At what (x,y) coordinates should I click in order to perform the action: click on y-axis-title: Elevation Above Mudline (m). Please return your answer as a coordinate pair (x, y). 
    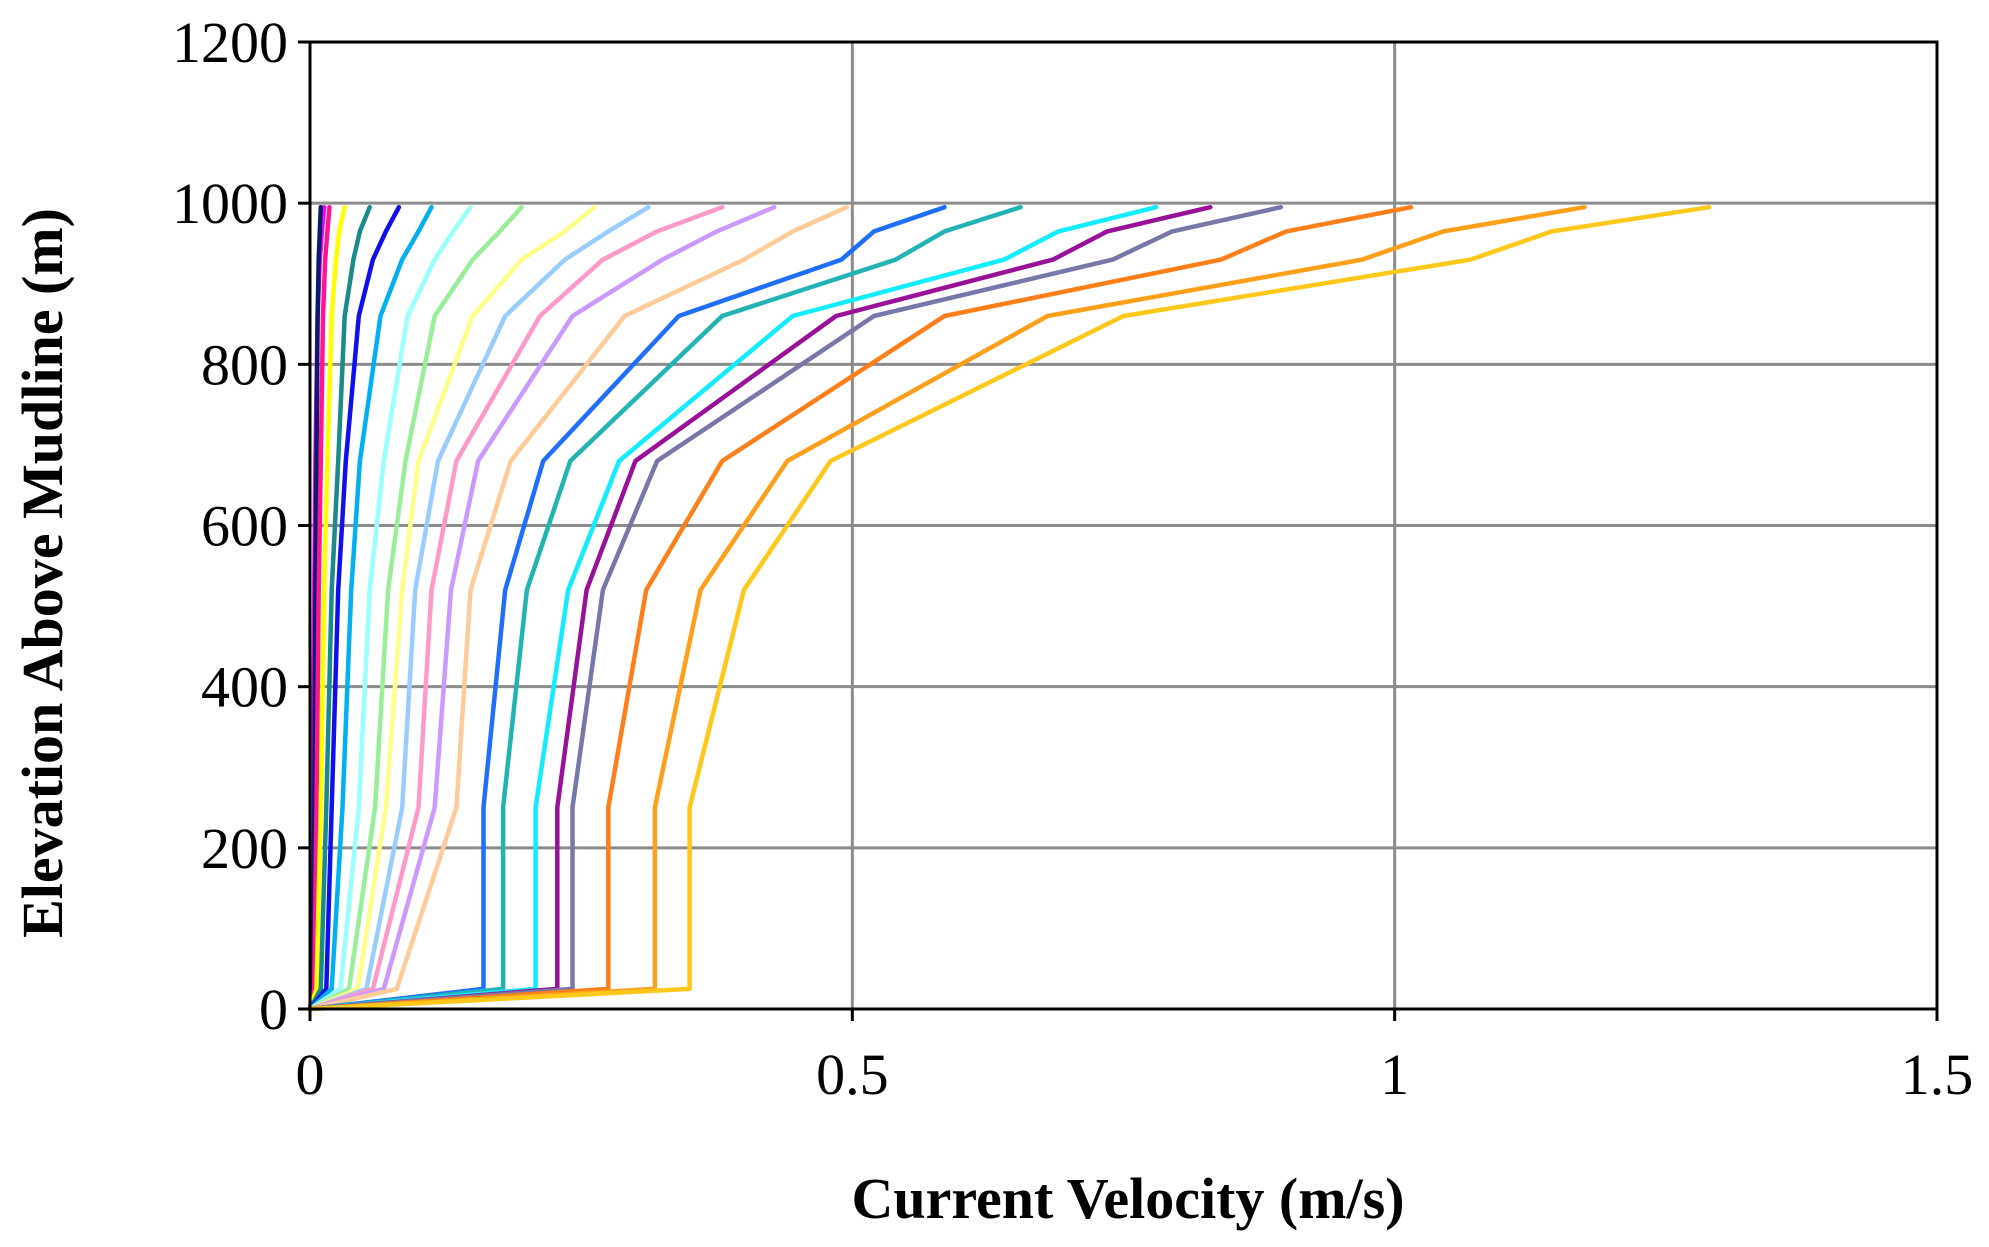
    Looking at the image, I should click on (42, 573).